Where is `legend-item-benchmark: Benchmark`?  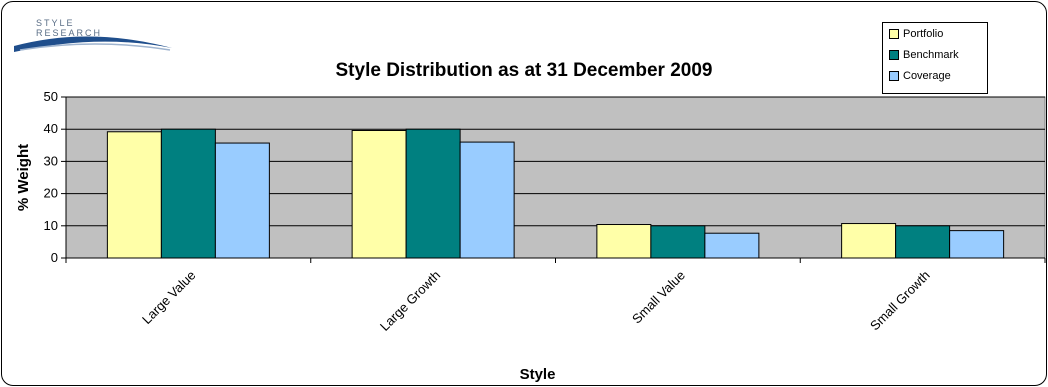
legend-item-benchmark: Benchmark is located at coordinates (924, 55).